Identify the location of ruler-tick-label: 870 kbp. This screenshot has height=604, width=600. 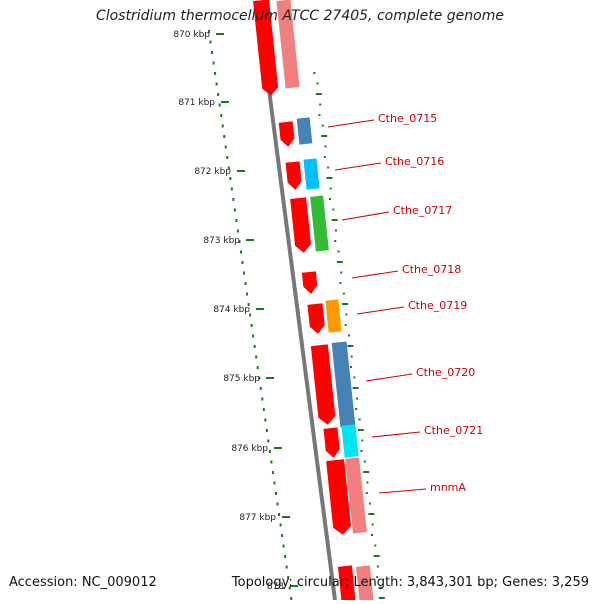
(191, 35).